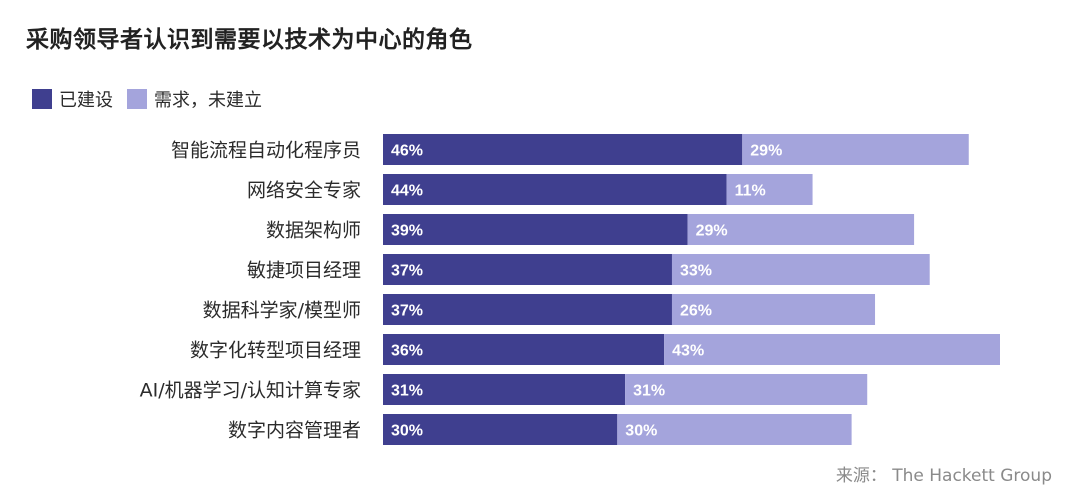  Describe the element at coordinates (407, 191) in the screenshot. I see `data-label-built: 44%` at that location.